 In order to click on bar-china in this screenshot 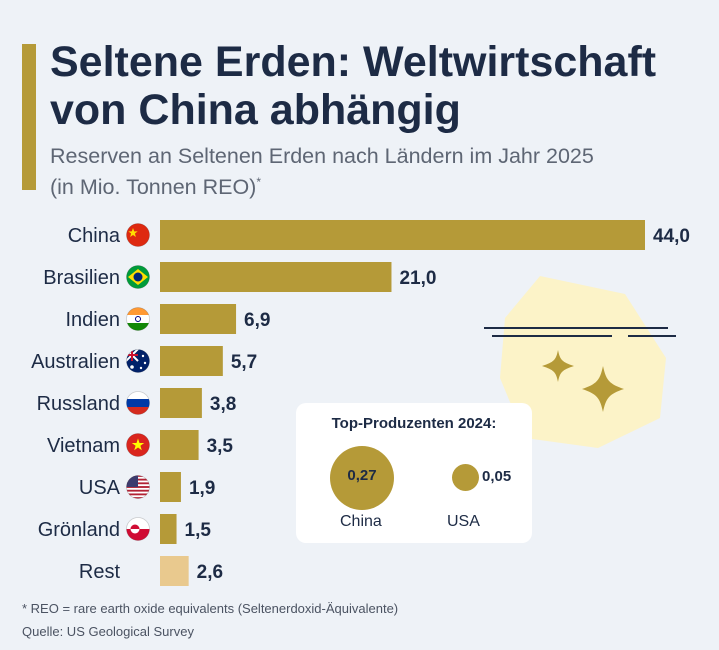, I will do `click(402, 235)`.